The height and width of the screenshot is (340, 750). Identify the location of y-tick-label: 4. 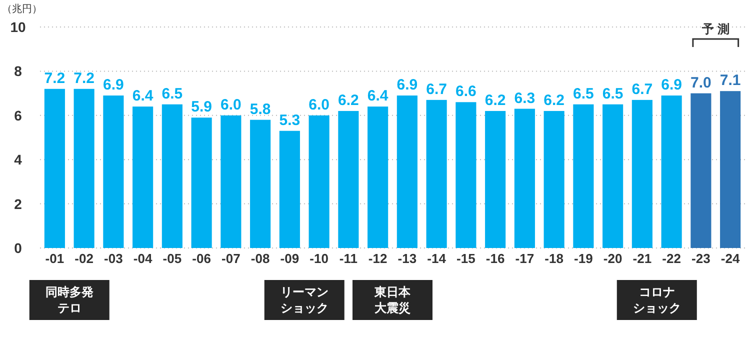
(18, 160).